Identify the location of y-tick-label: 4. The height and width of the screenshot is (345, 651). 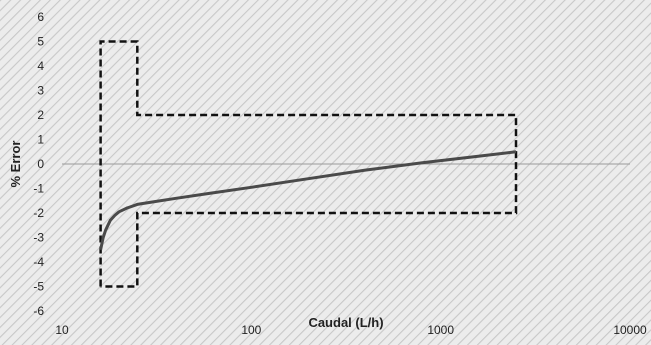
(40, 66).